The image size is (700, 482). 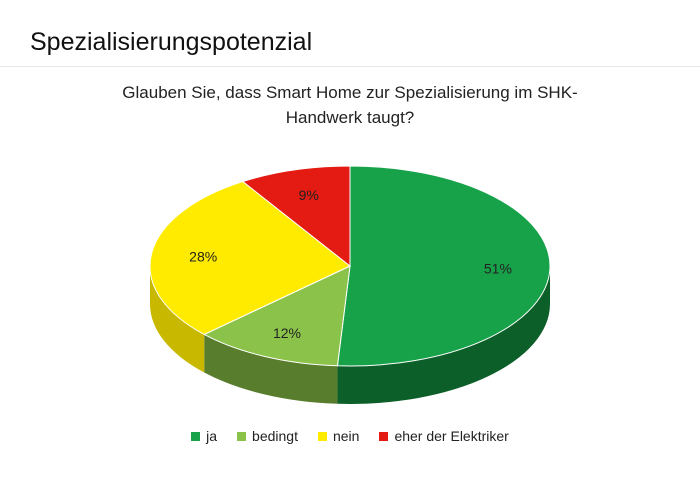 What do you see at coordinates (309, 195) in the screenshot?
I see `data-label-elektriker: 9%` at bounding box center [309, 195].